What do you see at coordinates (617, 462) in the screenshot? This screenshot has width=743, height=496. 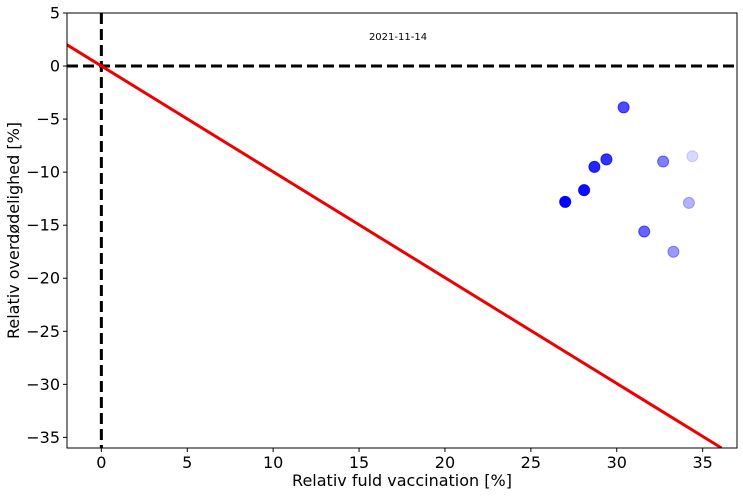 I see `x-tick-label: 30` at bounding box center [617, 462].